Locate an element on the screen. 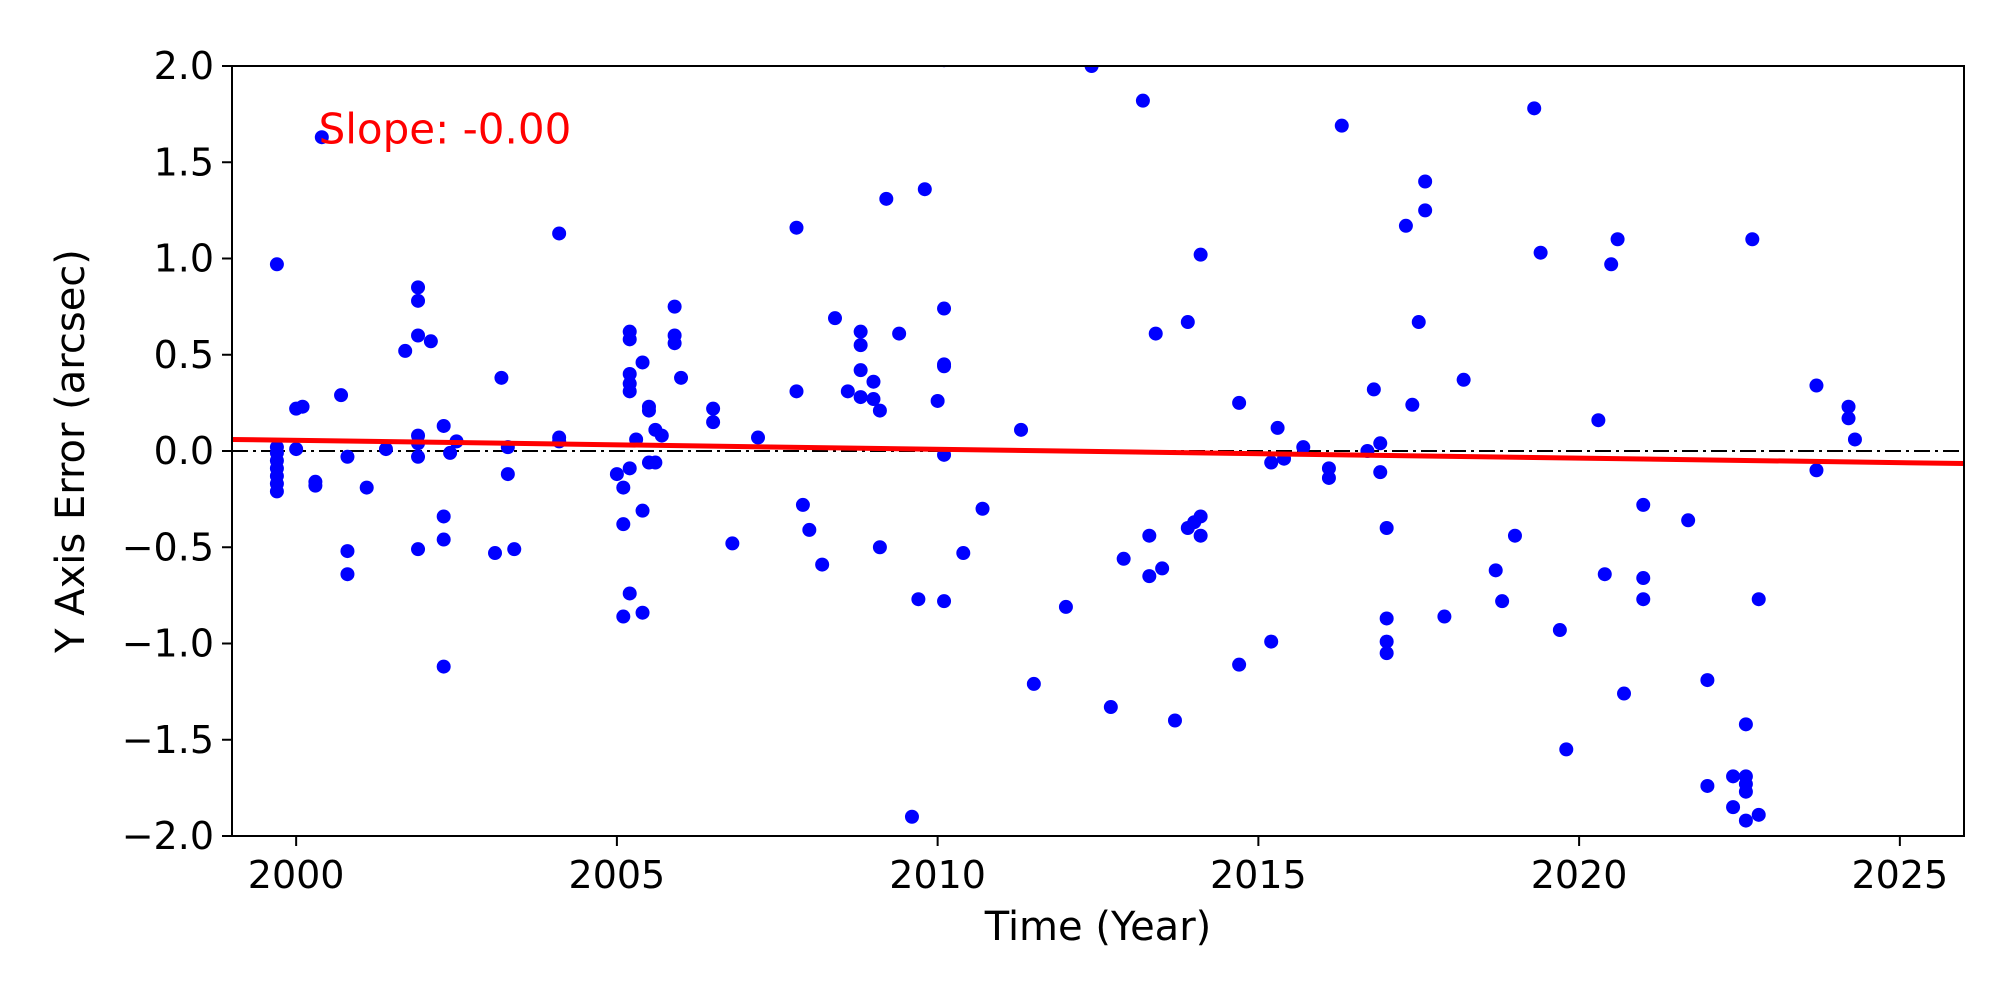 The height and width of the screenshot is (1000, 2000). x-tick-label: 2025 is located at coordinates (1899, 875).